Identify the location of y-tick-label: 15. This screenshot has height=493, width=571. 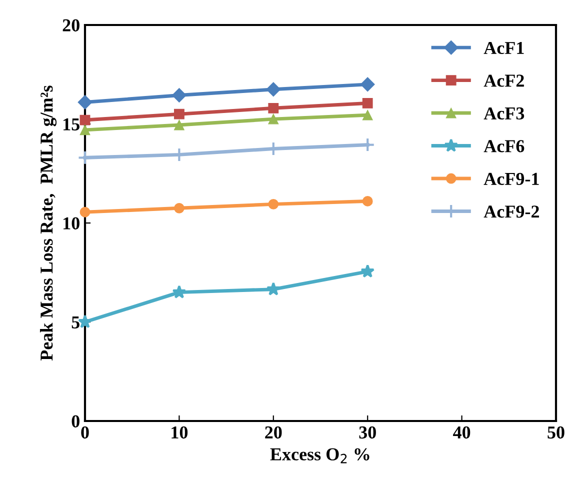
(72, 124).